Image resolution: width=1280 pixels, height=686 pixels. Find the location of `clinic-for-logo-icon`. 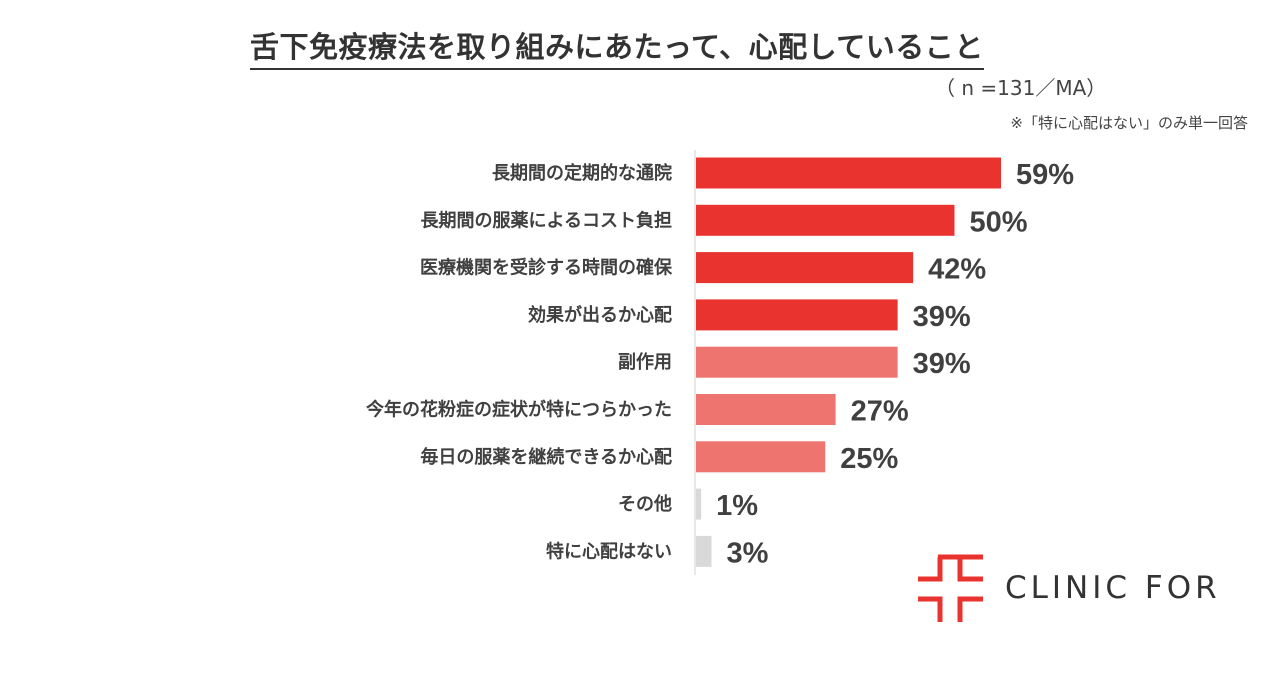

clinic-for-logo-icon is located at coordinates (950, 588).